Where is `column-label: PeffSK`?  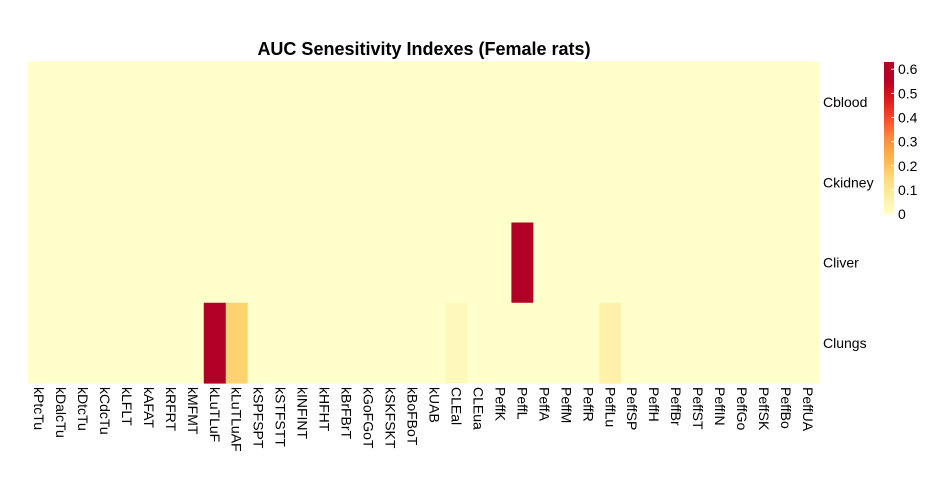
column-label: PeffSK is located at coordinates (764, 409).